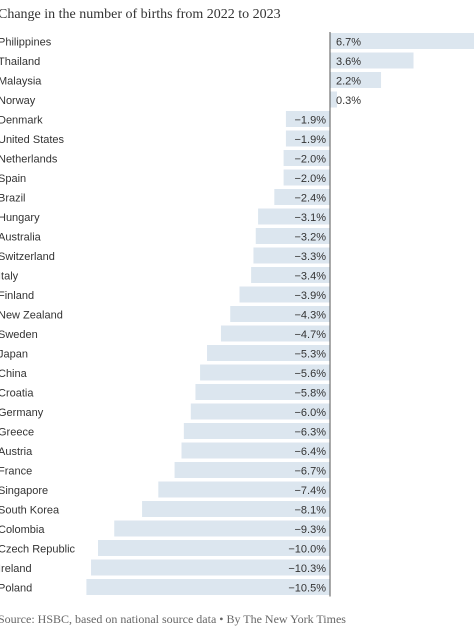 The height and width of the screenshot is (632, 474). What do you see at coordinates (311, 238) in the screenshot?
I see `value-label: −3.2%` at bounding box center [311, 238].